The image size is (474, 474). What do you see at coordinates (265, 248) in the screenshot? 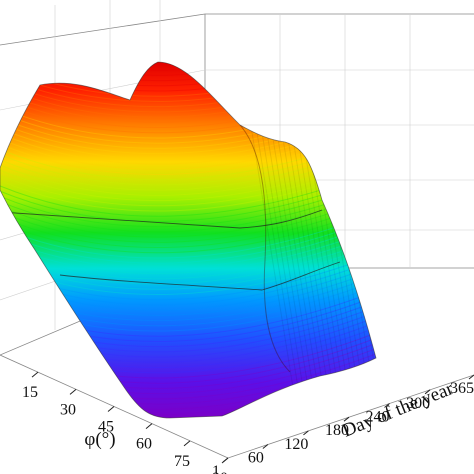
I see `surface-fold-line` at bounding box center [265, 248].